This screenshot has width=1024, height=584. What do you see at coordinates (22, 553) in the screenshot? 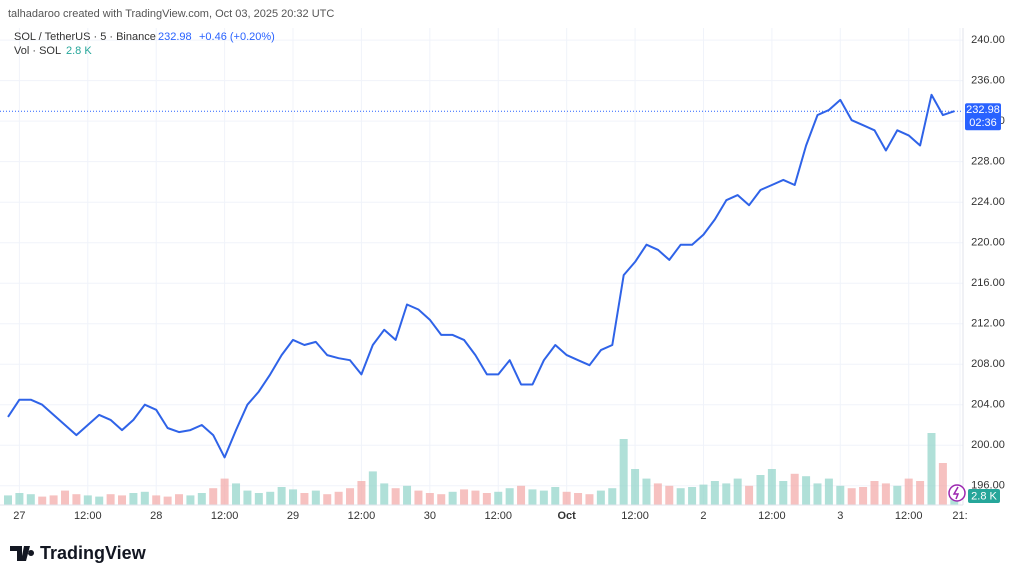
I see `brand-icon` at bounding box center [22, 553].